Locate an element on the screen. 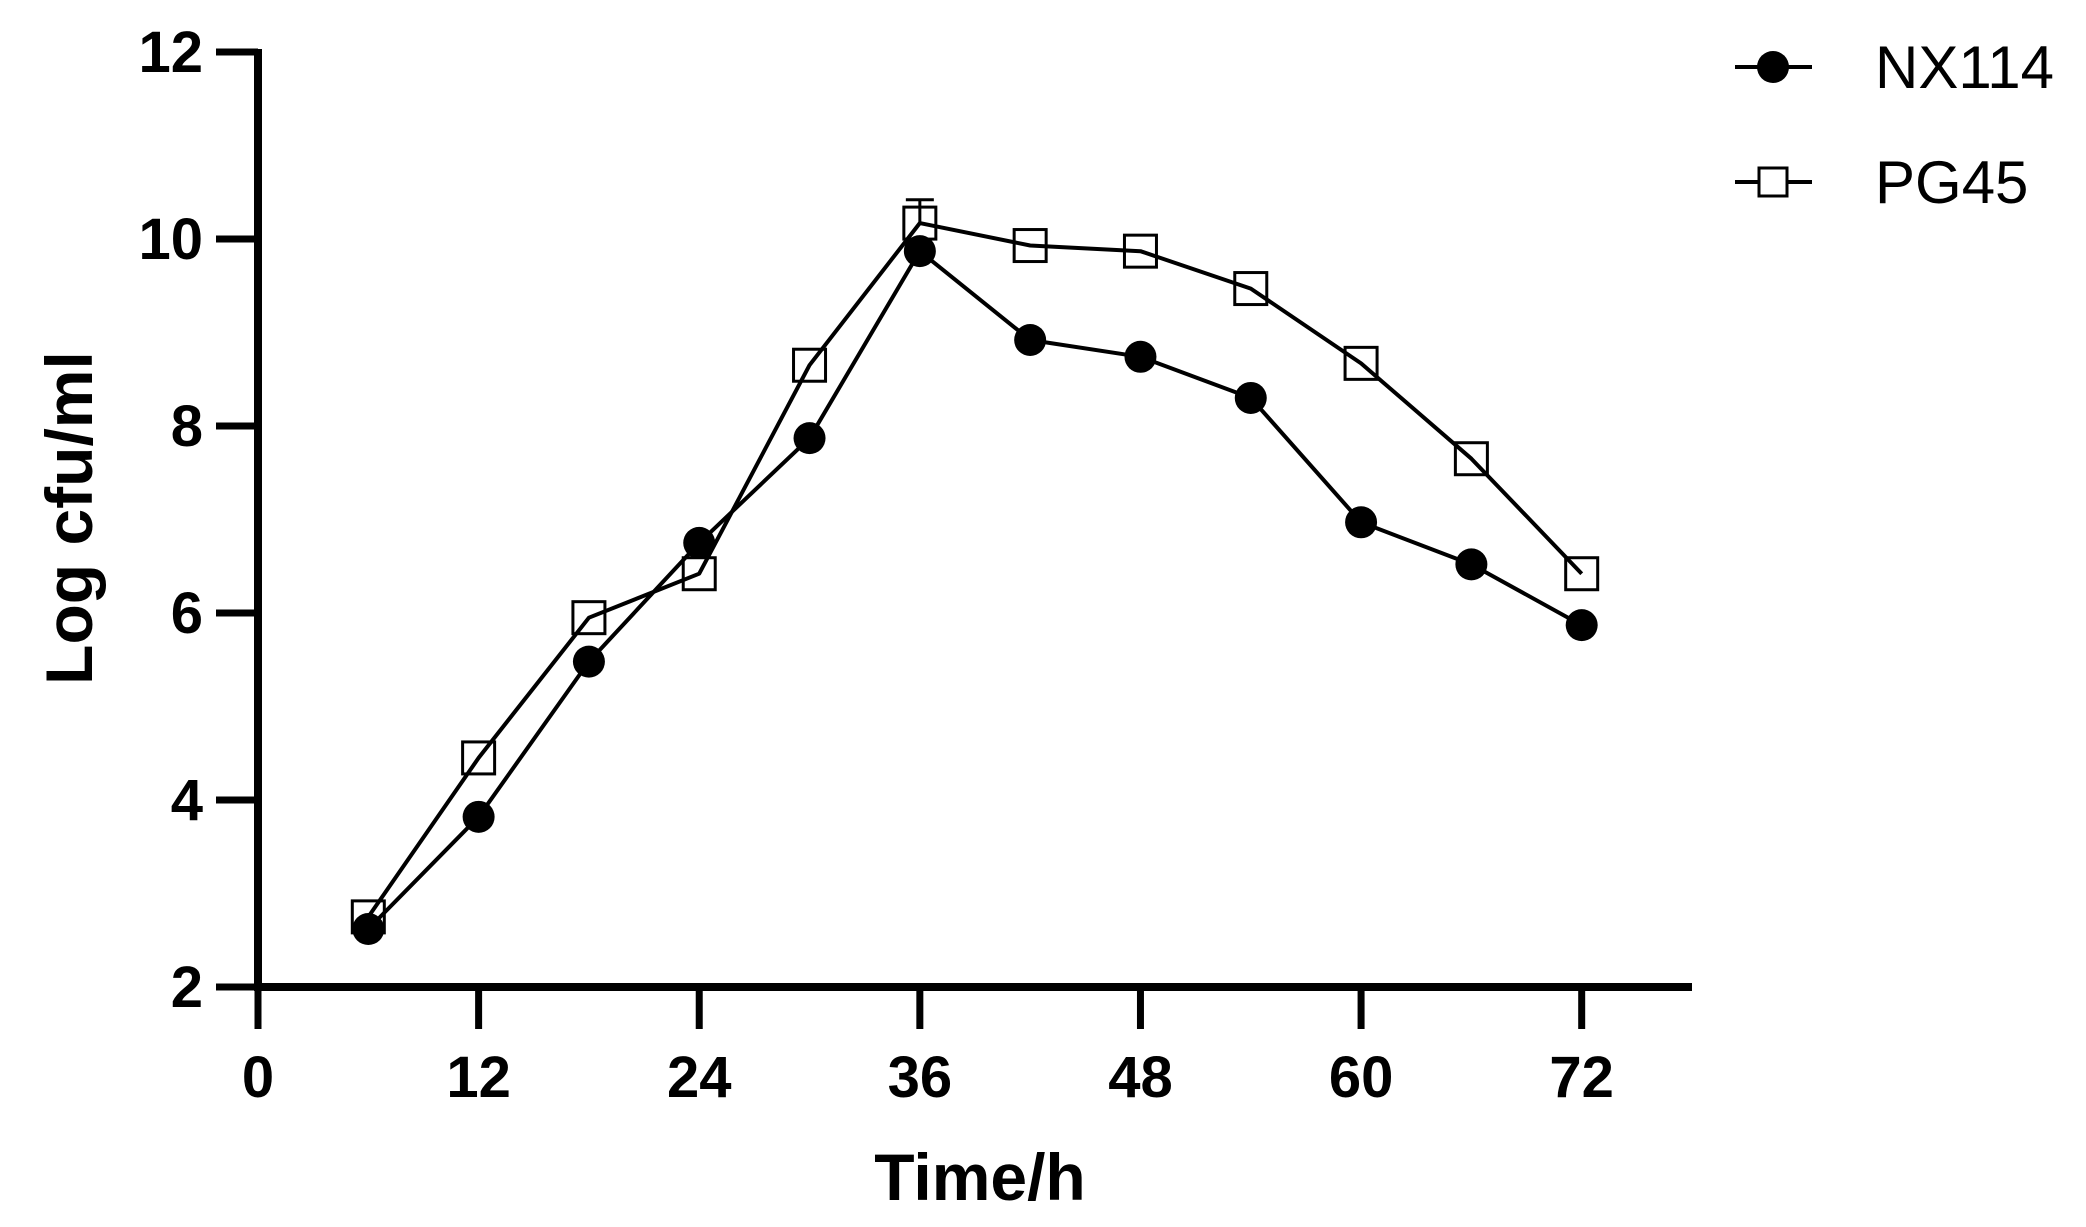 Image resolution: width=2086 pixels, height=1227 pixels. legend-item-nx114: NX114 is located at coordinates (1894, 67).